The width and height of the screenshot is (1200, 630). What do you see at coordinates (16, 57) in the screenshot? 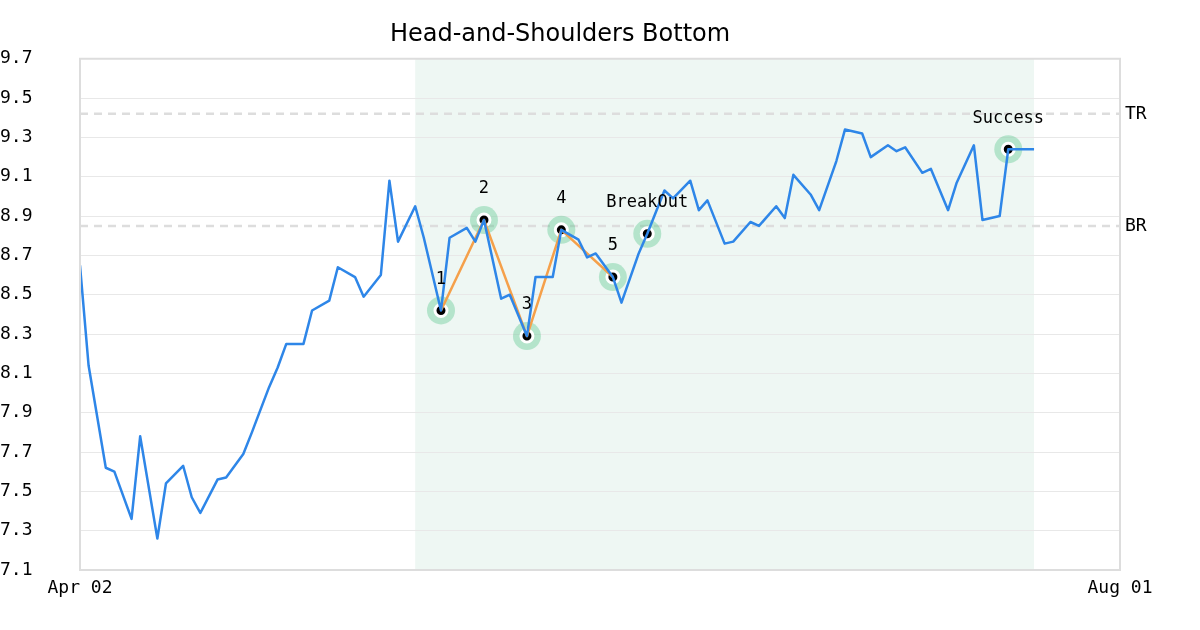
I see `y-tick-label: 9.7` at bounding box center [16, 57].